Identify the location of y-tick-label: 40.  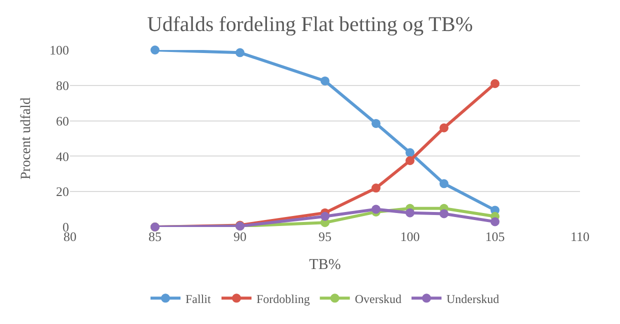
(62, 156).